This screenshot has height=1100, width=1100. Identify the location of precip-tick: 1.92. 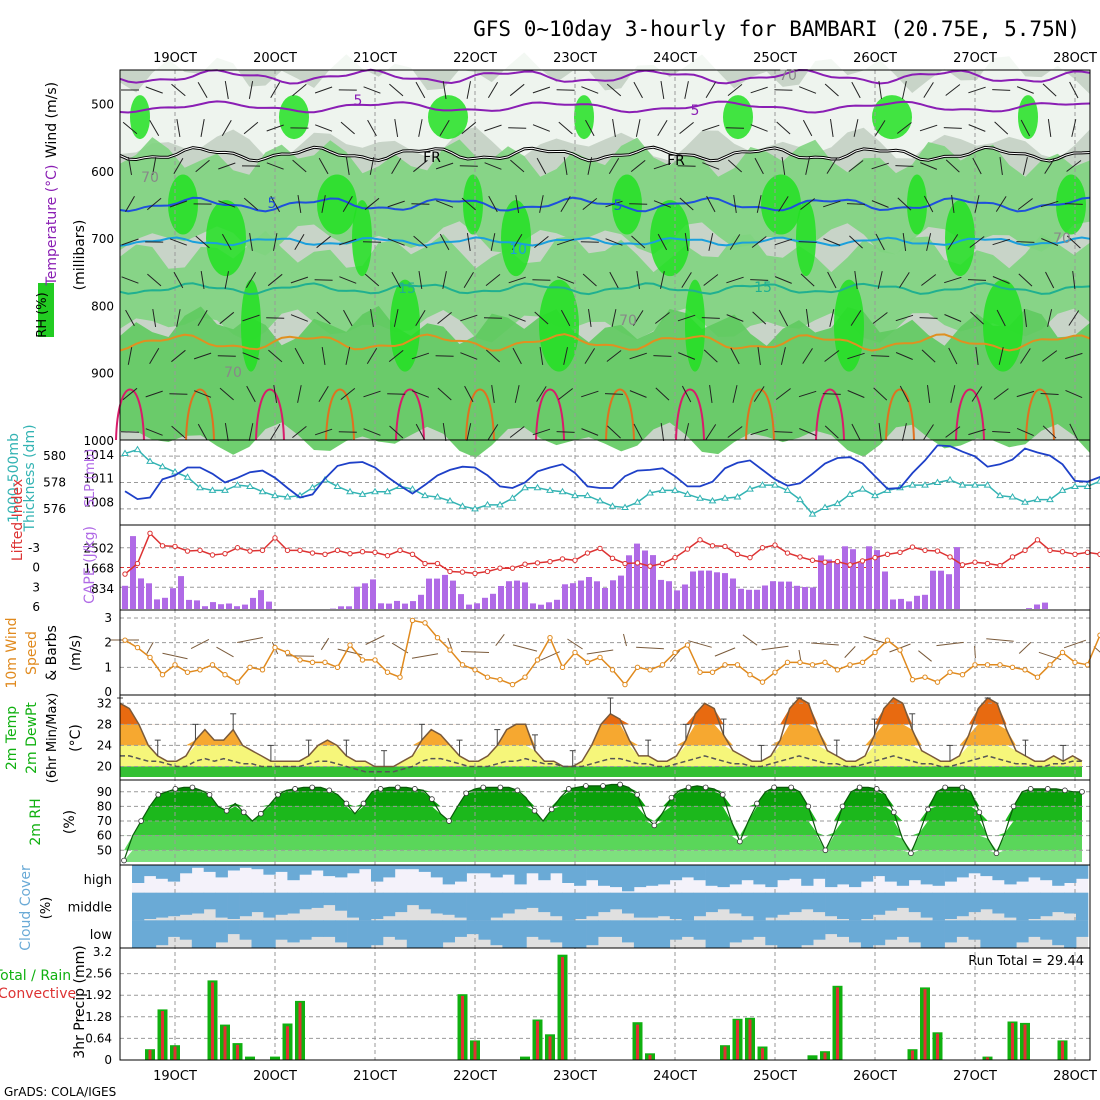
(98, 995).